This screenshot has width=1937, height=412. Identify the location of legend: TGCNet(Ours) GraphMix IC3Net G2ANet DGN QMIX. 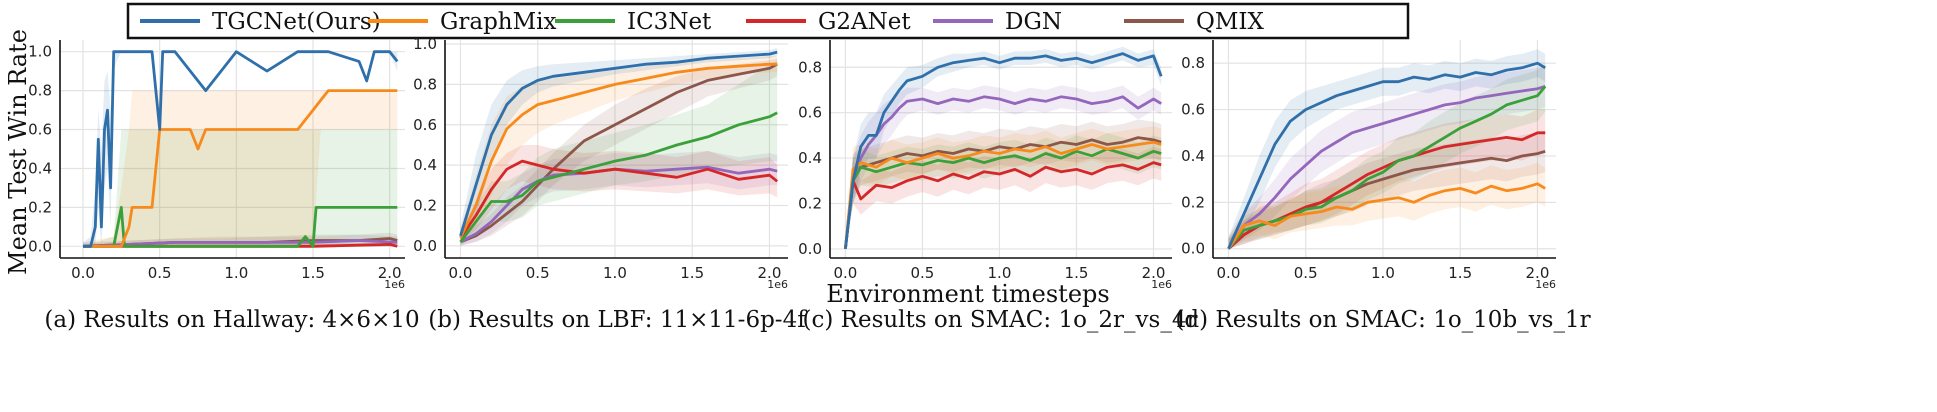
(768, 21).